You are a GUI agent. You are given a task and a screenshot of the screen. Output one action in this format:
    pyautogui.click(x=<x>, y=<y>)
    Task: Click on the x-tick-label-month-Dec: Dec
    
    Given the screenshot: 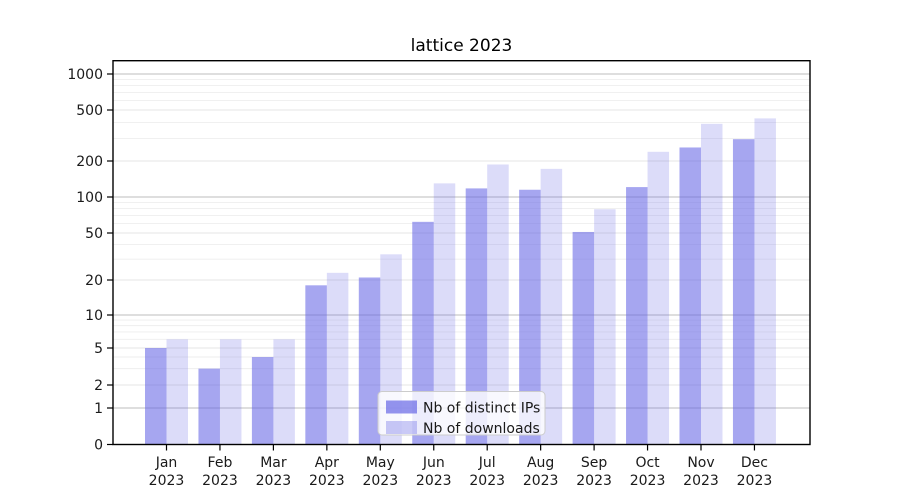 What is the action you would take?
    pyautogui.click(x=754, y=463)
    